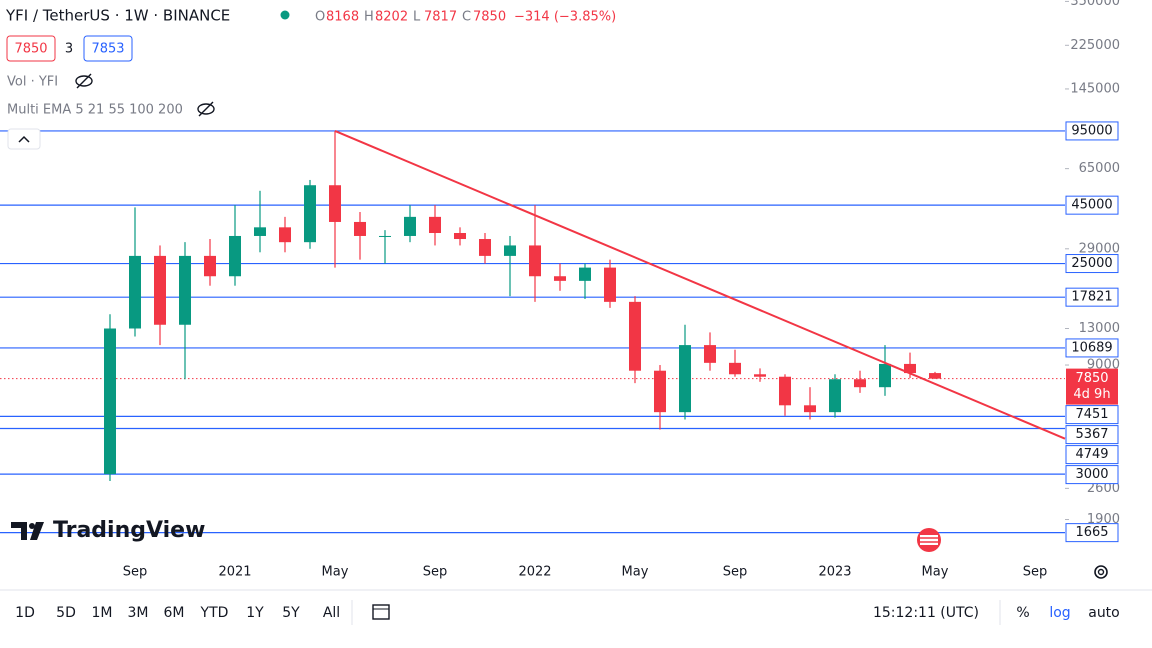  What do you see at coordinates (565, 17) in the screenshot?
I see `change: −314 (−3.85%)` at bounding box center [565, 17].